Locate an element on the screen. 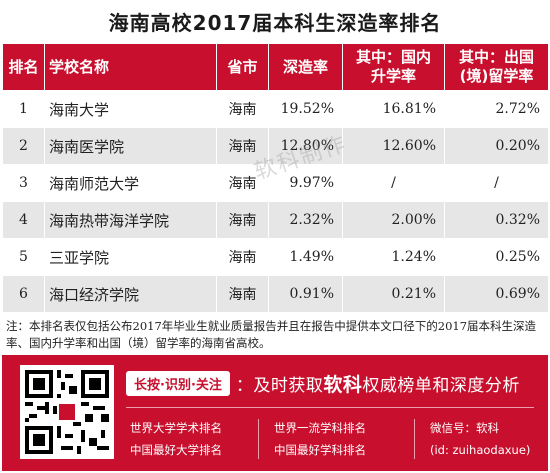 This screenshot has width=550, height=473. cell-abroad: 2.72% is located at coordinates (496, 109).